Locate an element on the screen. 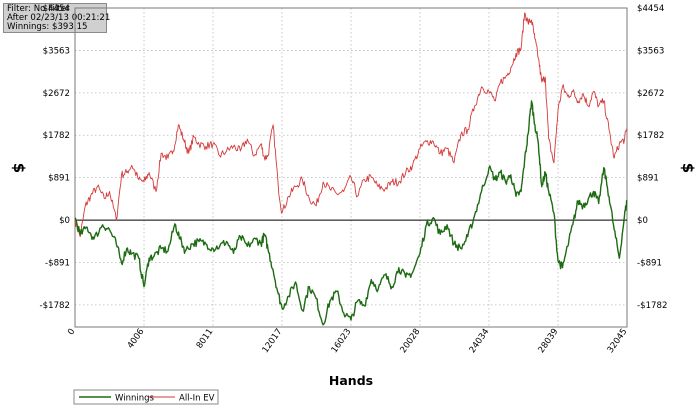 The width and height of the screenshot is (700, 415). legend: Winnings All-In EV is located at coordinates (146, 397).